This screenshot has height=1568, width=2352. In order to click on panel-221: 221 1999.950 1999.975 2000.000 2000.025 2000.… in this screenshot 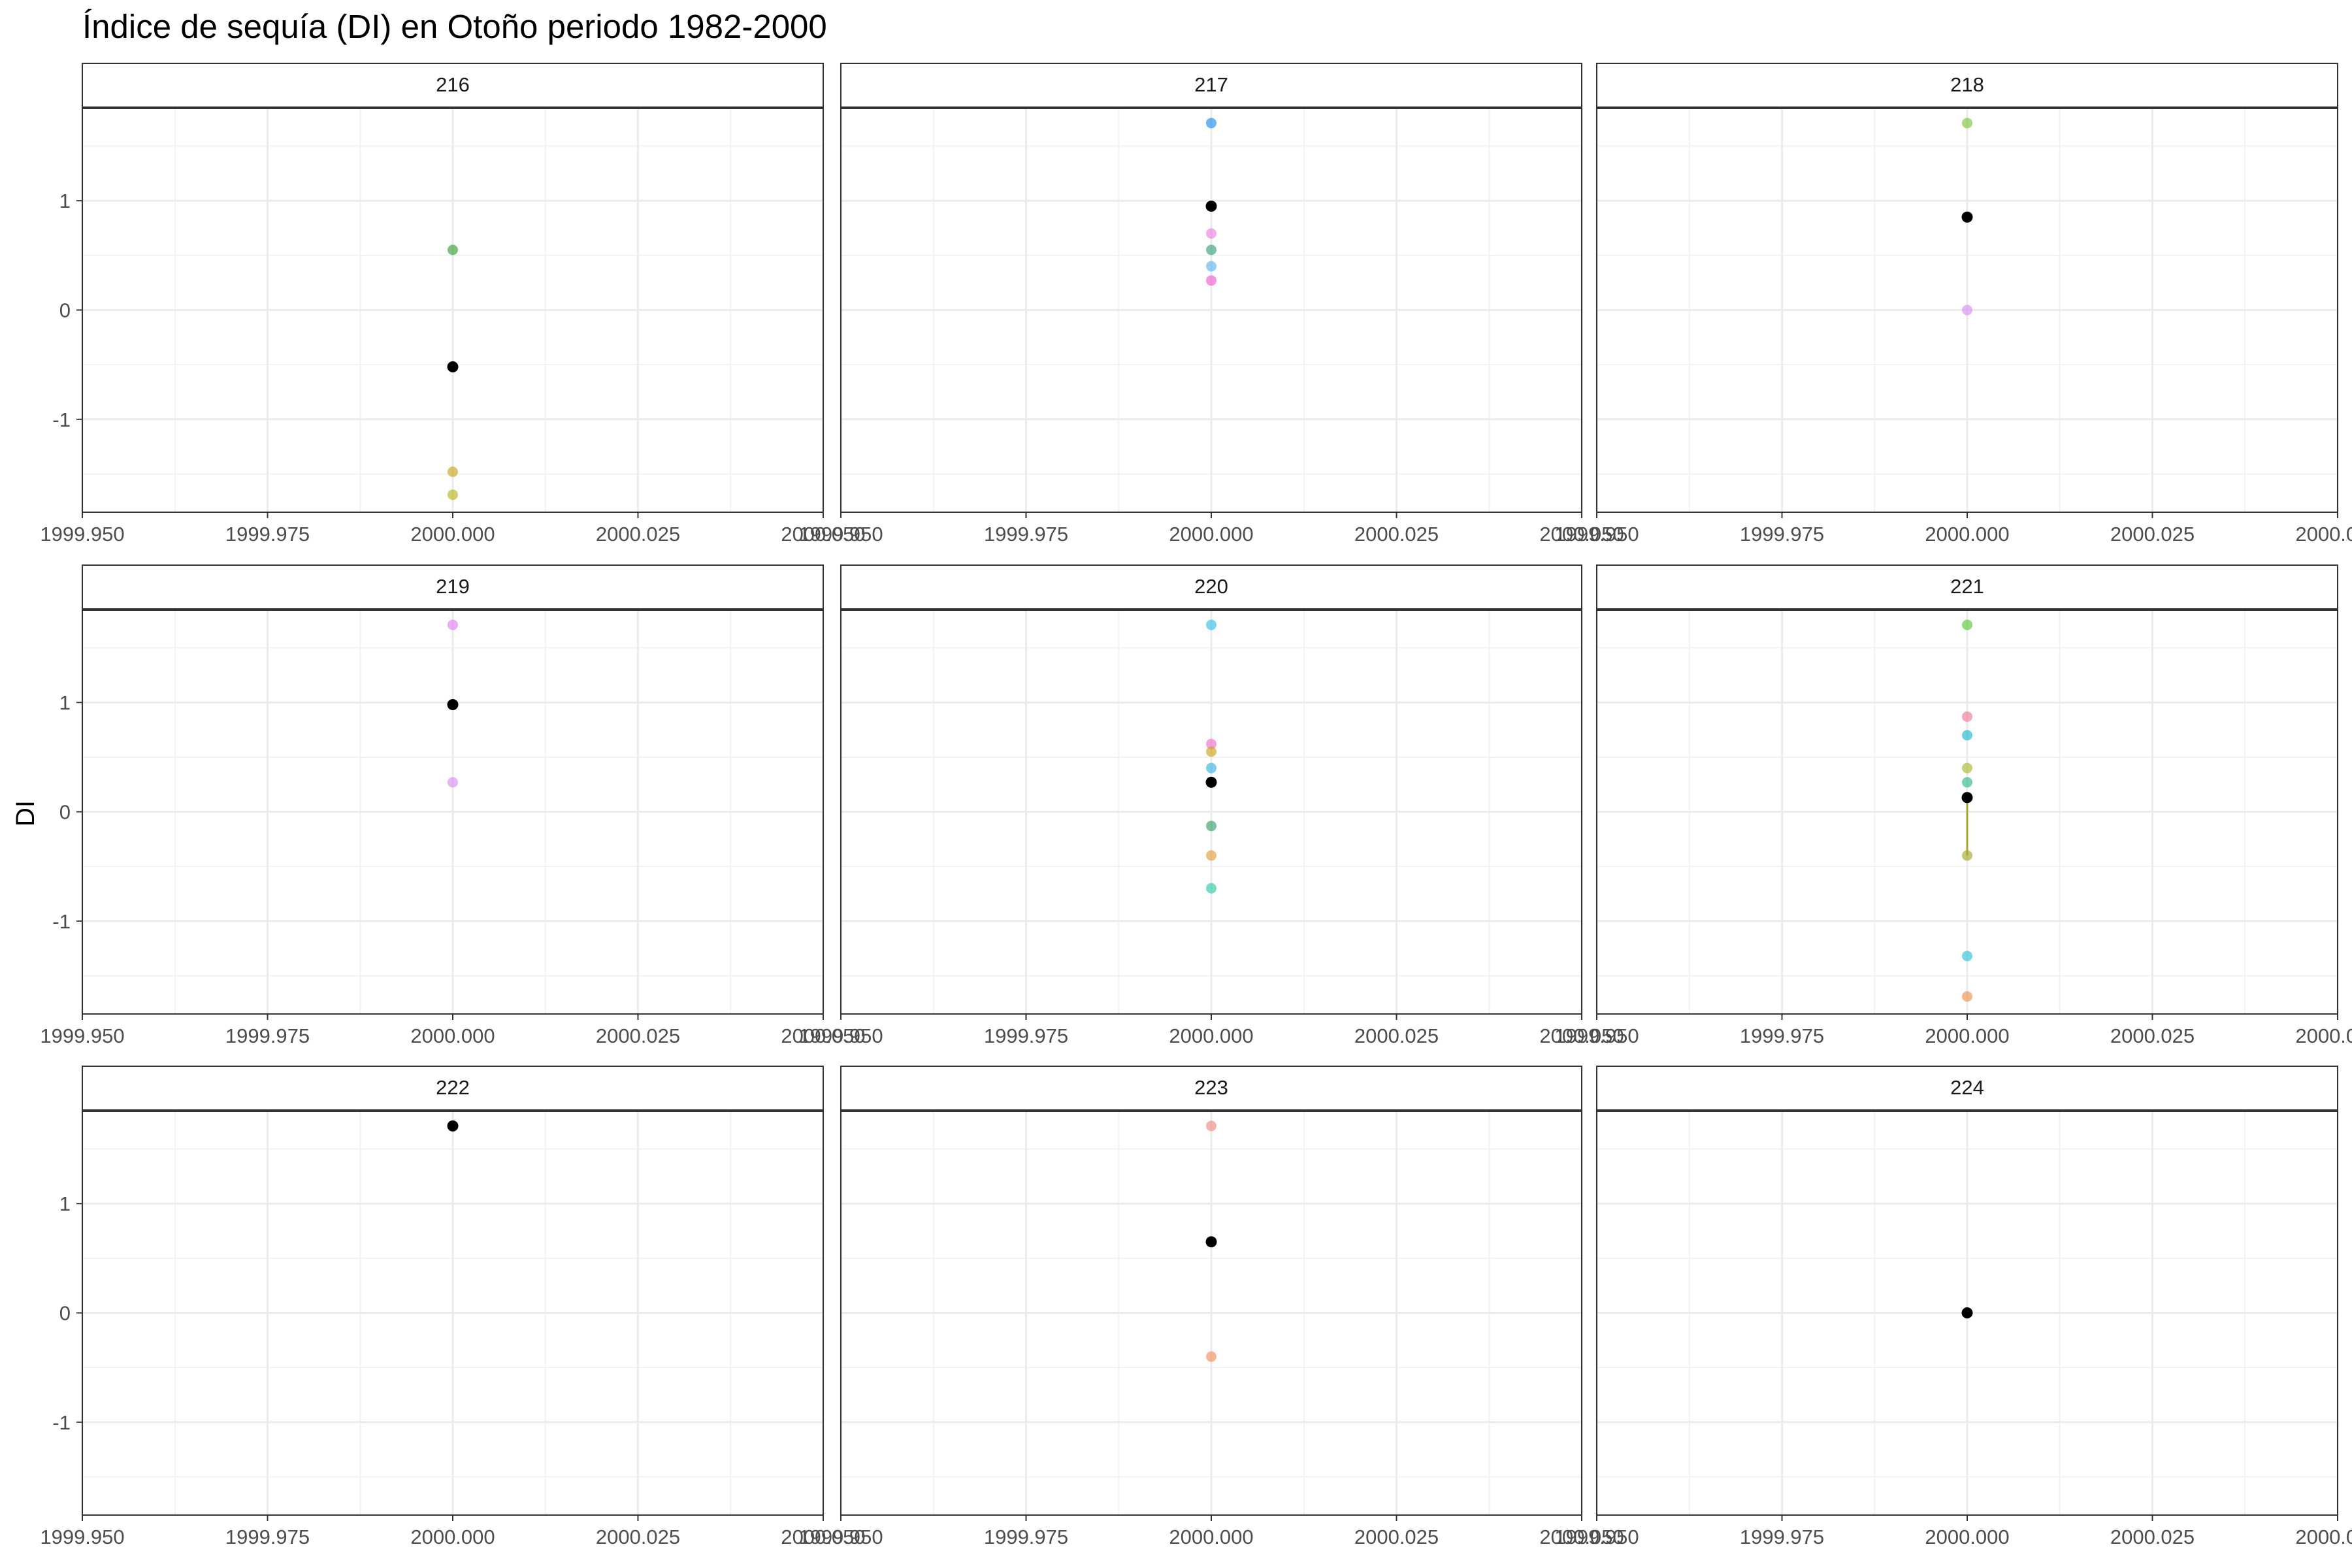, I will do `click(1953, 805)`.